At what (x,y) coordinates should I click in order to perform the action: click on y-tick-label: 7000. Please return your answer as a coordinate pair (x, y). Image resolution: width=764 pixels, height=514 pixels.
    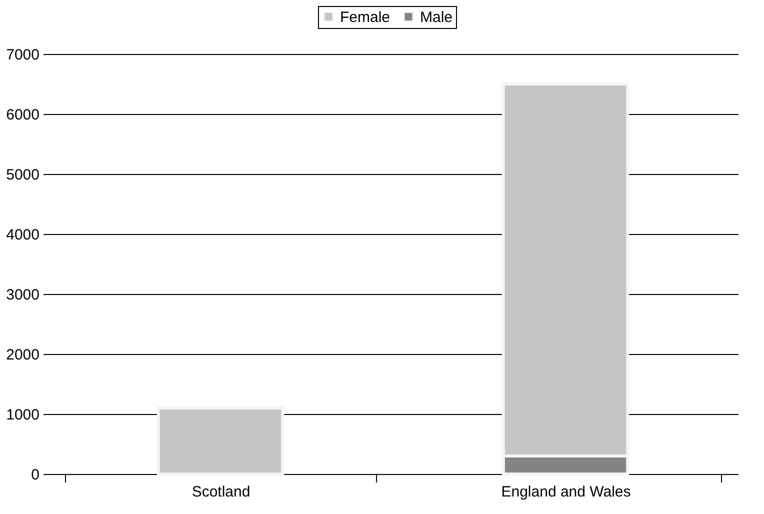
    Looking at the image, I should click on (23, 55).